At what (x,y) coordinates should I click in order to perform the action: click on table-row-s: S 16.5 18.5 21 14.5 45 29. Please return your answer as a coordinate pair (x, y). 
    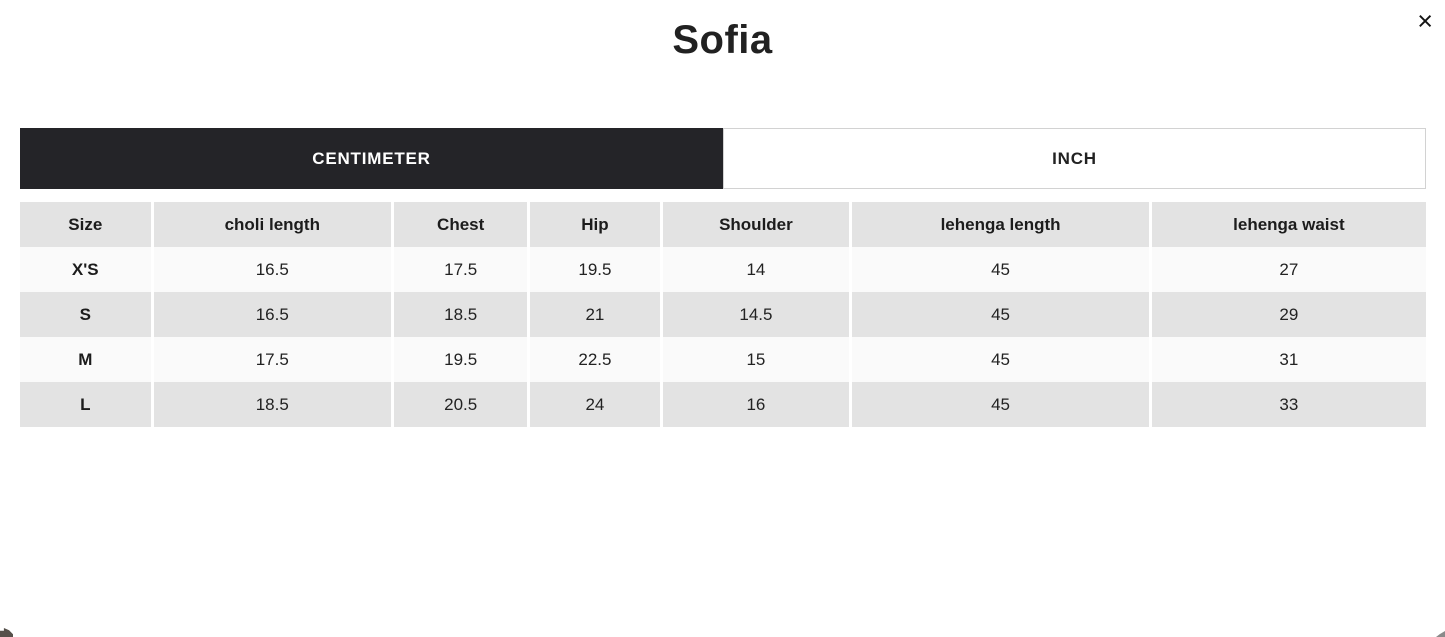
    Looking at the image, I should click on (723, 315).